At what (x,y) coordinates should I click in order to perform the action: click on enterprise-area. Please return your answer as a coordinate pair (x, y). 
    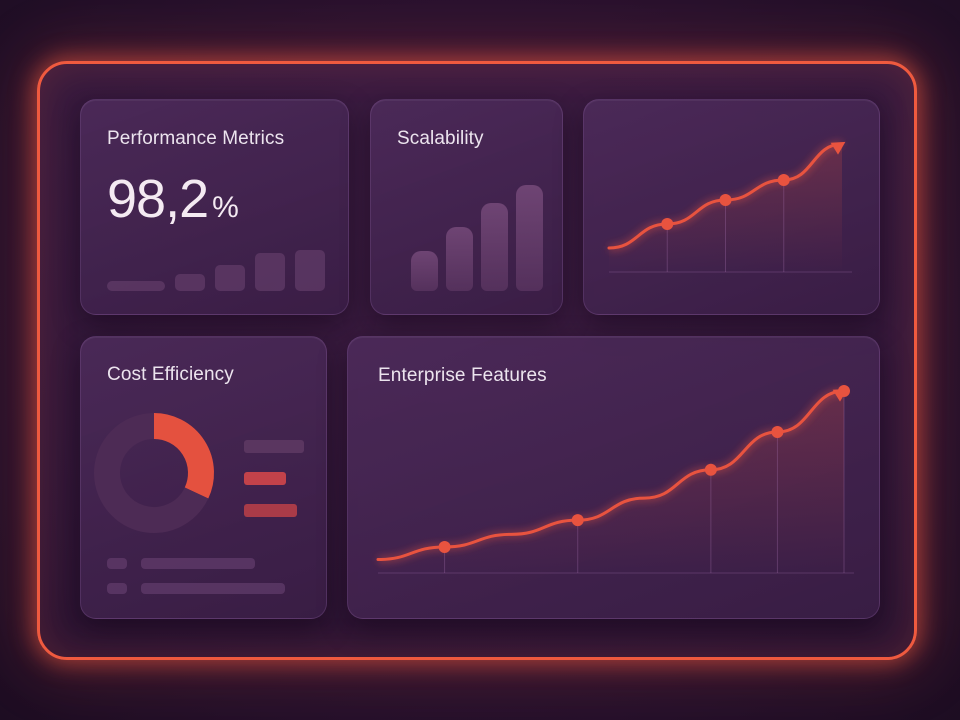
    Looking at the image, I should click on (611, 482).